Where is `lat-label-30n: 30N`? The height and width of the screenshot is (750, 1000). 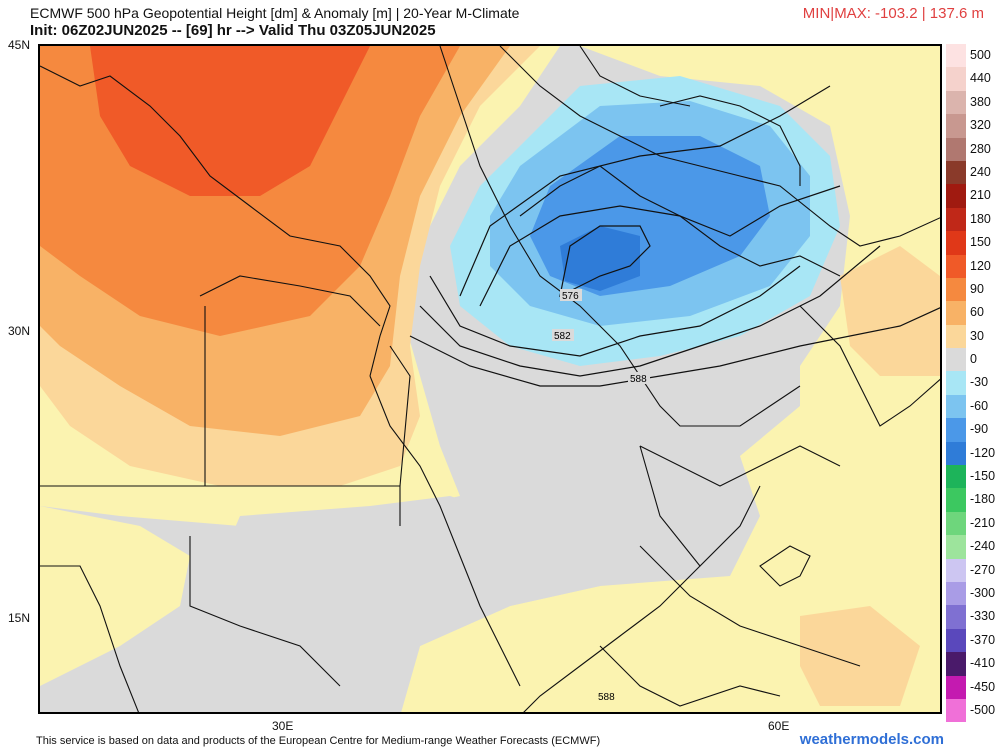 lat-label-30n: 30N is located at coordinates (19, 331).